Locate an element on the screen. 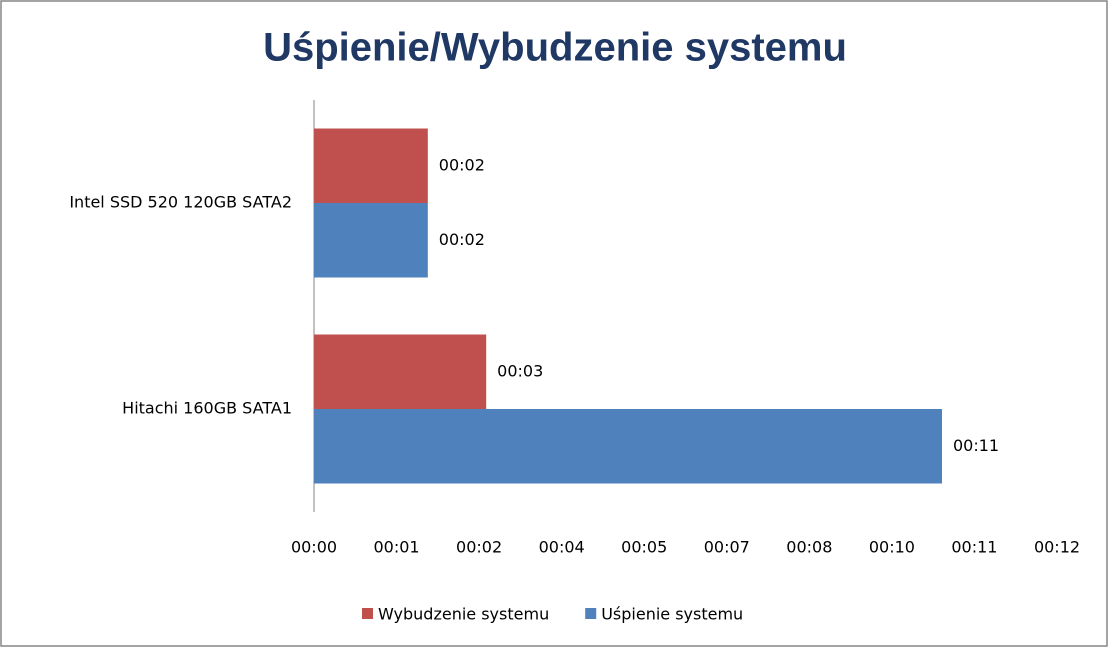  data-label: 00:11 is located at coordinates (976, 445).